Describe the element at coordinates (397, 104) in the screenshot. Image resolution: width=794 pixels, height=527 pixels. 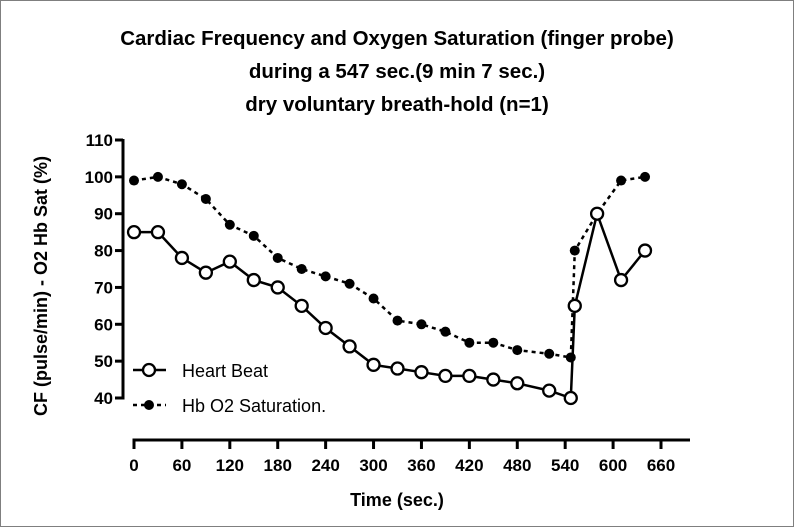
I see `chart-title-line-3: dry voluntary breath-hold (n=1)` at that location.